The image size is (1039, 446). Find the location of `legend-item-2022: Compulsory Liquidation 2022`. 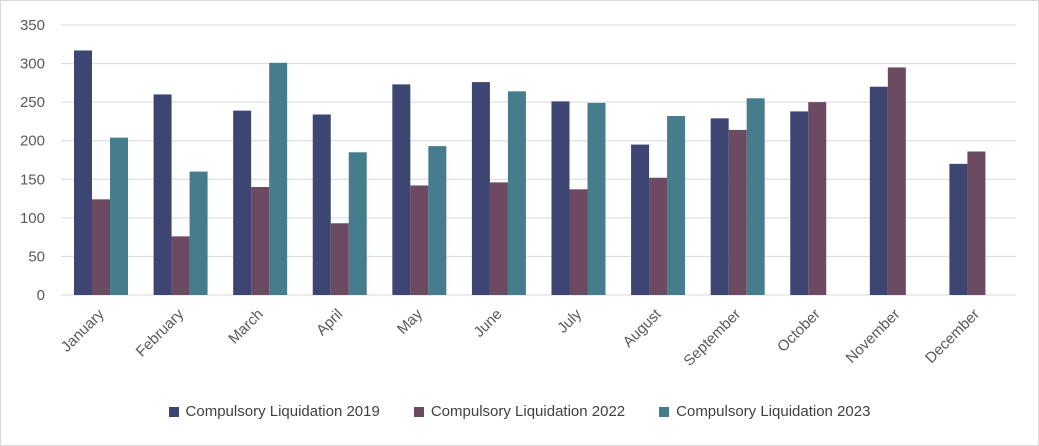

legend-item-2022: Compulsory Liquidation 2022 is located at coordinates (519, 411).